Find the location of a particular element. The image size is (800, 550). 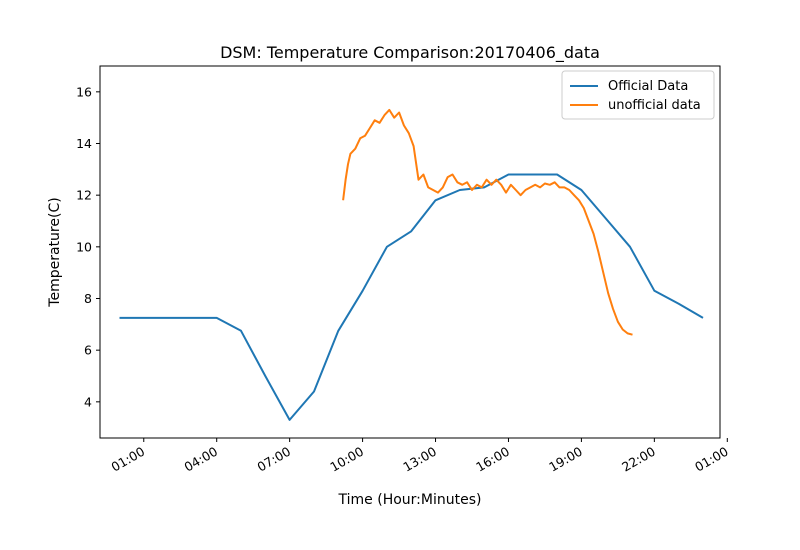

y-axis: 4 6 8 10 12 14 16 is located at coordinates (88, 246).